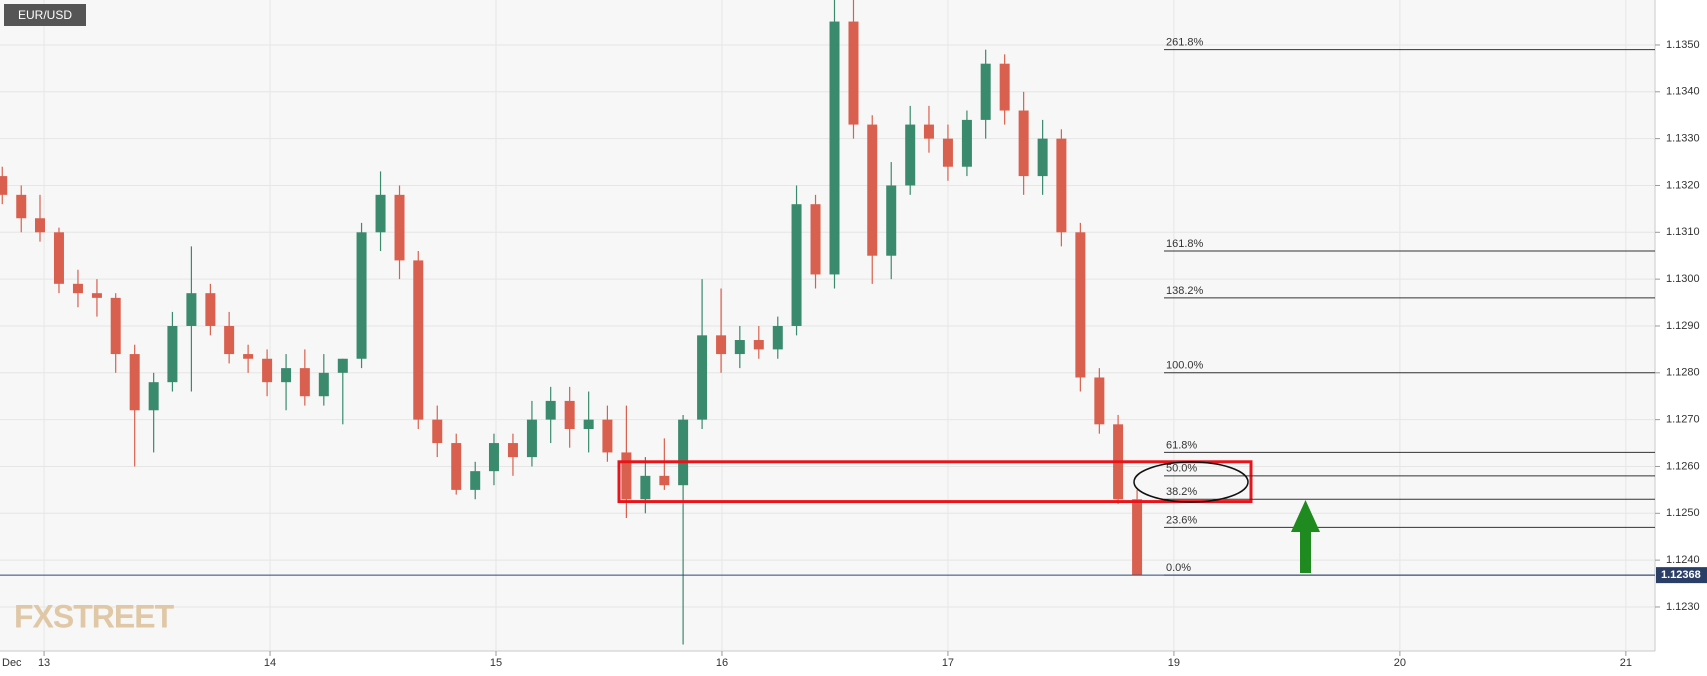 This screenshot has width=1707, height=676. What do you see at coordinates (1178, 568) in the screenshot?
I see `fib-label: 0.0%` at bounding box center [1178, 568].